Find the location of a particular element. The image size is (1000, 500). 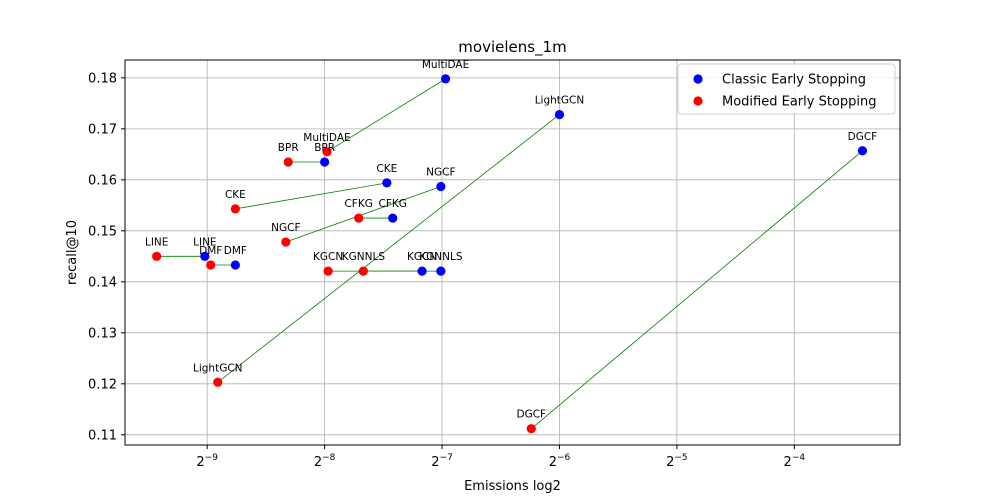

legend-box is located at coordinates (786, 89).